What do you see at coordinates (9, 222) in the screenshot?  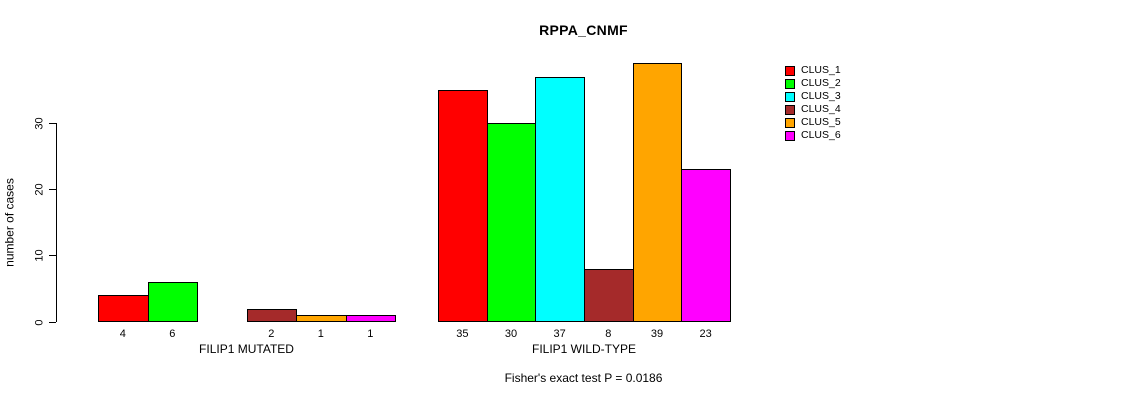 I see `y-axis-title: number of cases` at bounding box center [9, 222].